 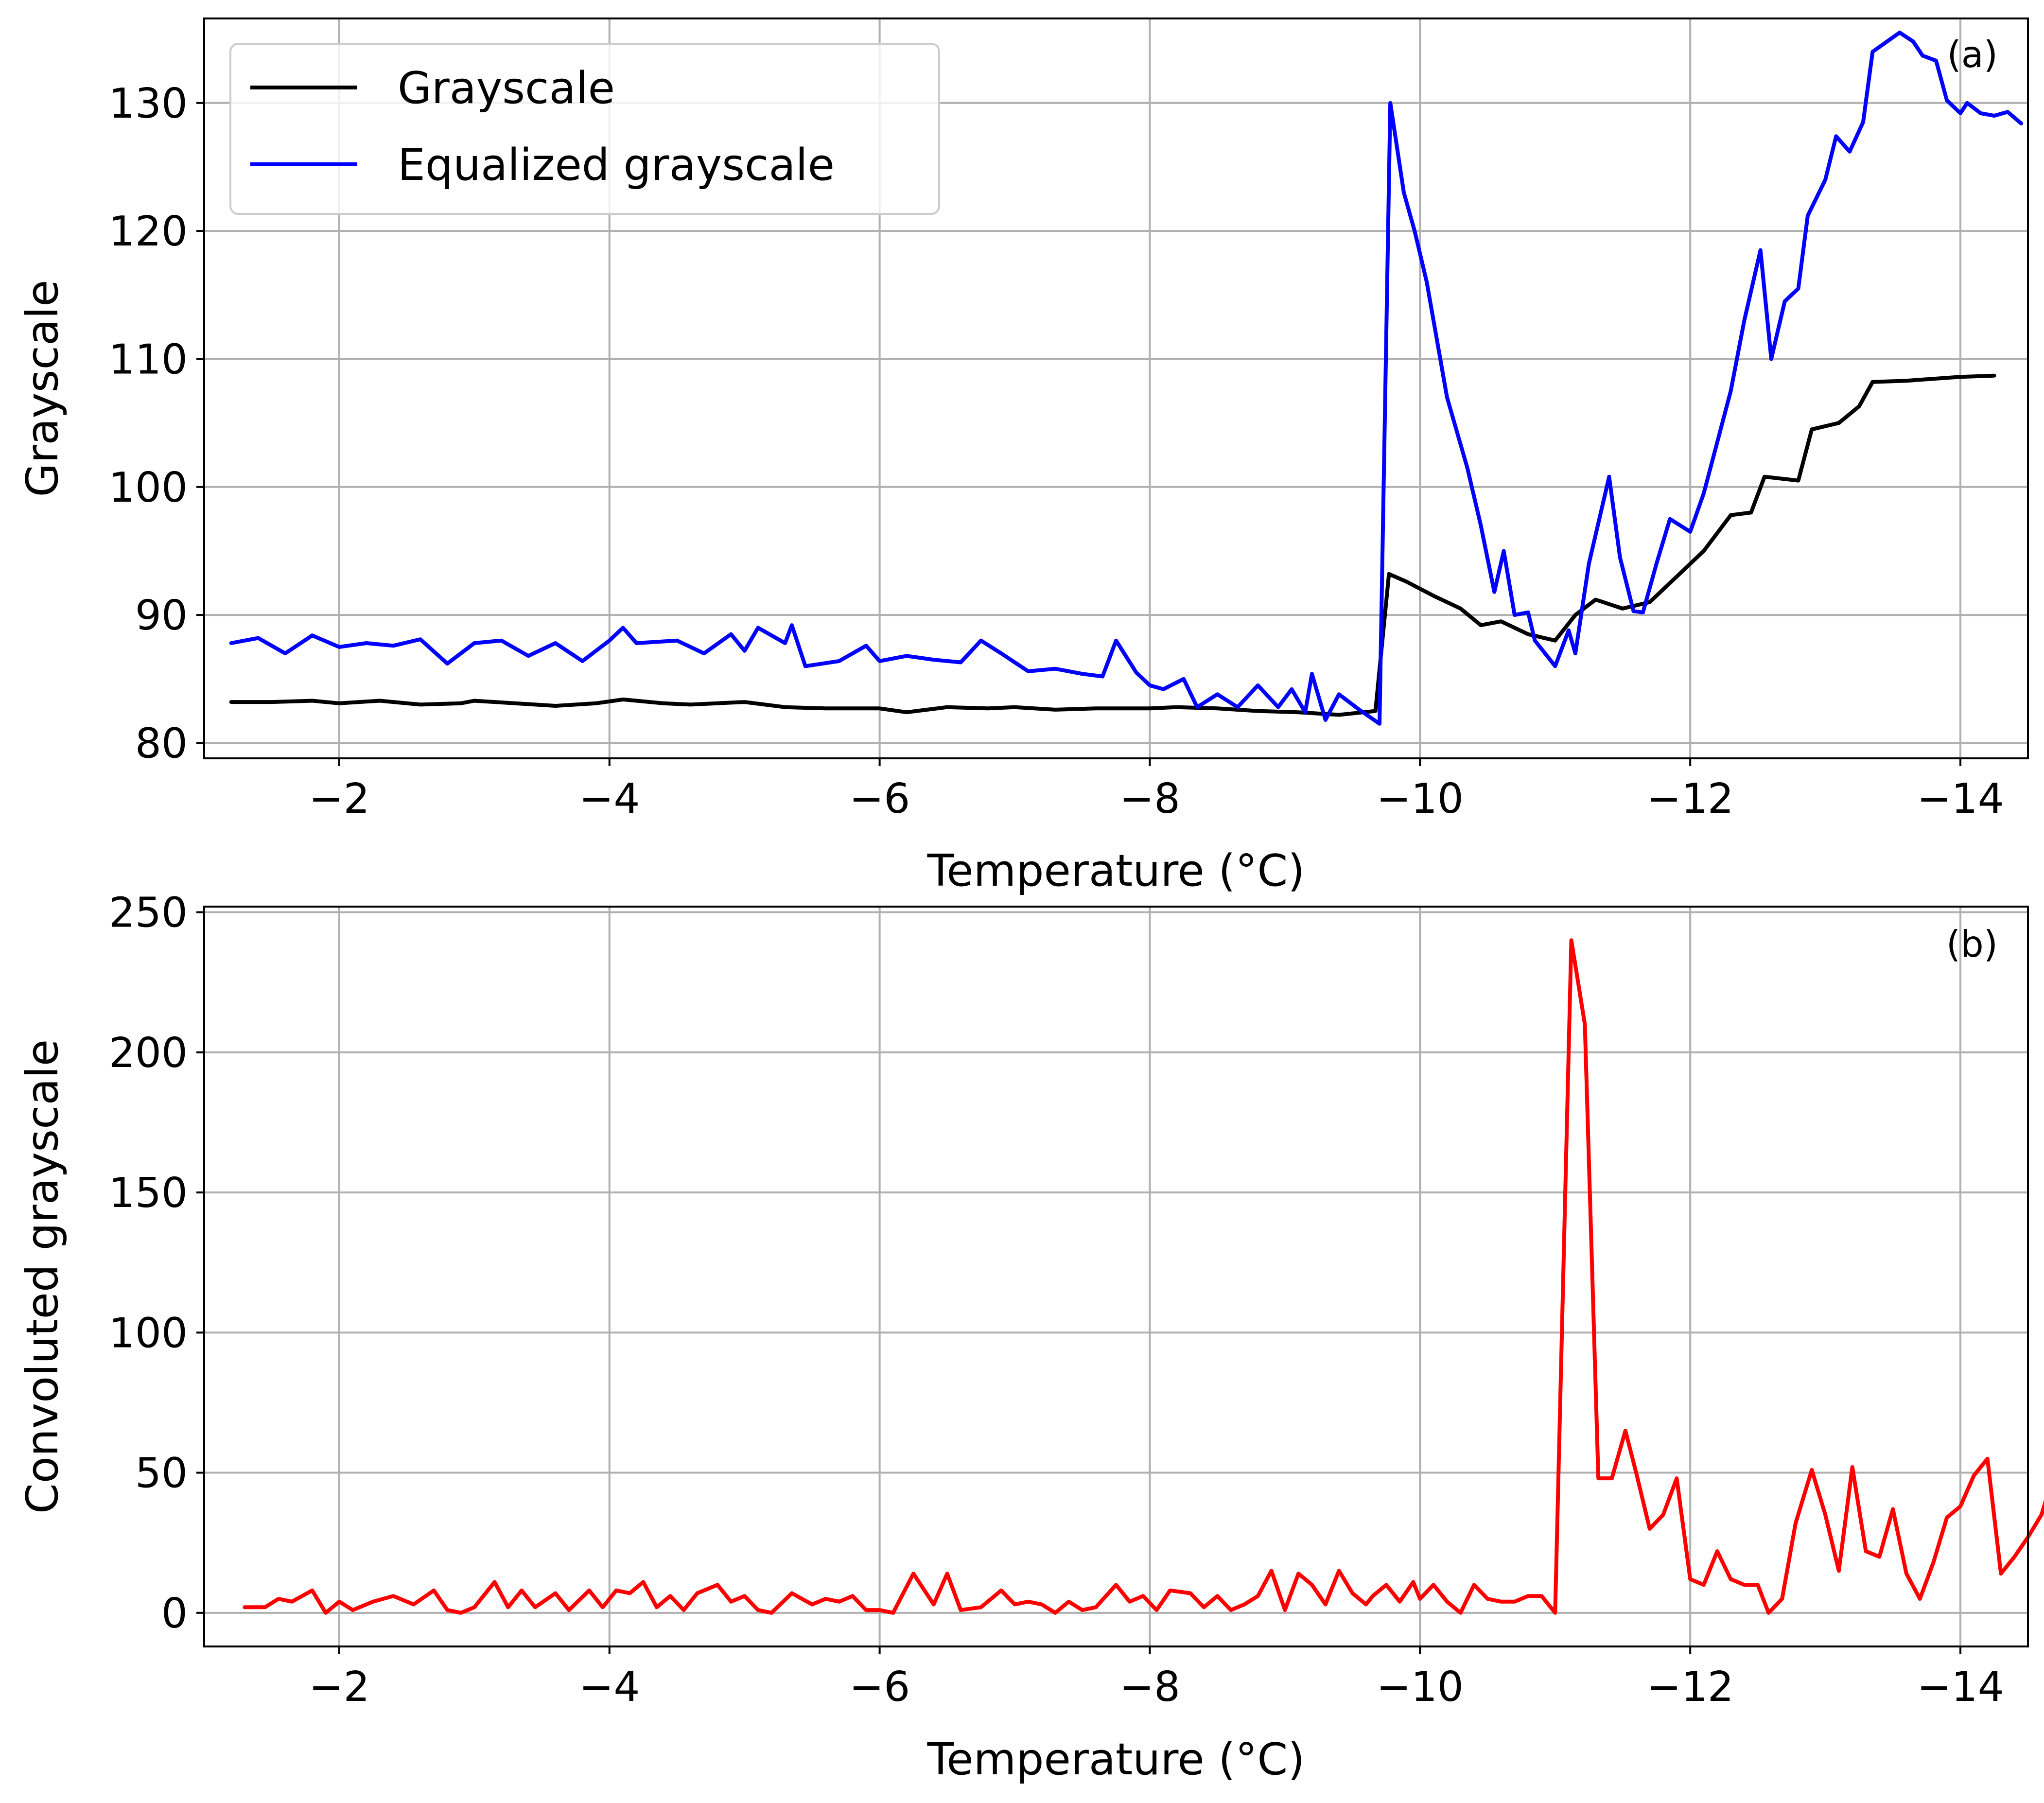 I want to click on y-tick-label: 150, so click(x=148, y=1193).